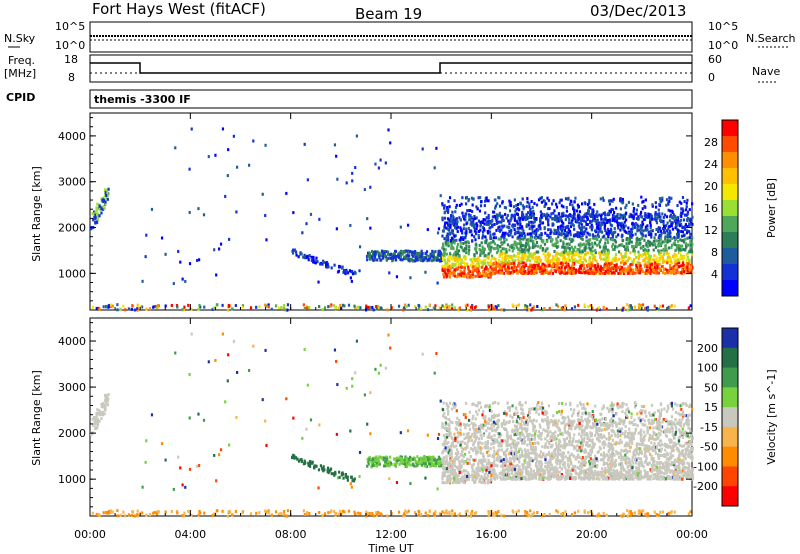 This screenshot has height=554, width=800. Describe the element at coordinates (20, 38) in the screenshot. I see `nsky-label: N.Sky` at that location.